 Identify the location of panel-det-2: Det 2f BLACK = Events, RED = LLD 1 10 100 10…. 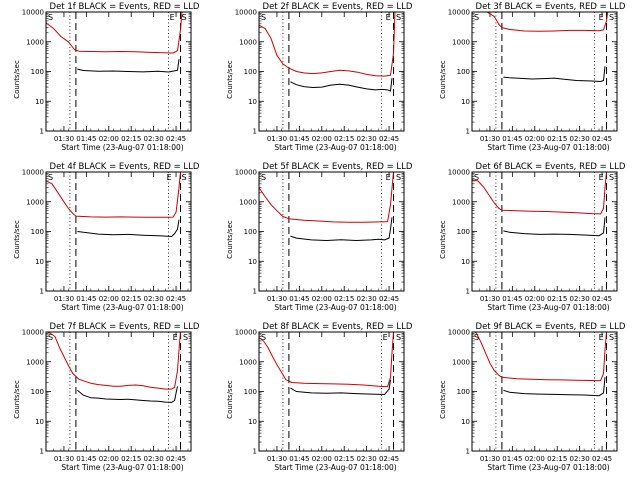
(319, 77).